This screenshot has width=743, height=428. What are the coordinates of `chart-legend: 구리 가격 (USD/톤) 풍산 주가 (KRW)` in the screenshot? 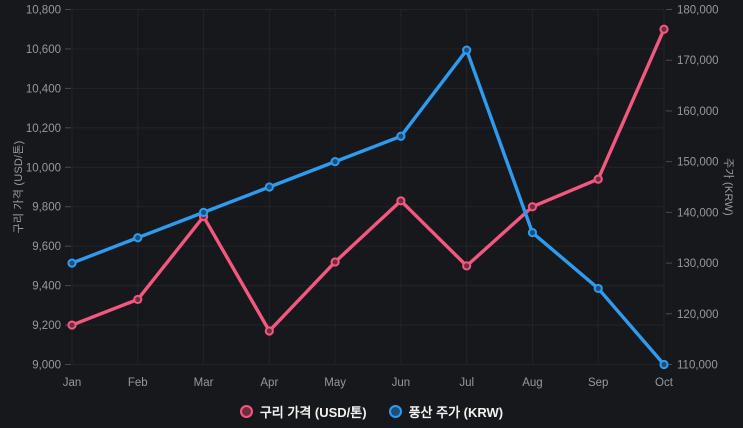 It's located at (371, 411).